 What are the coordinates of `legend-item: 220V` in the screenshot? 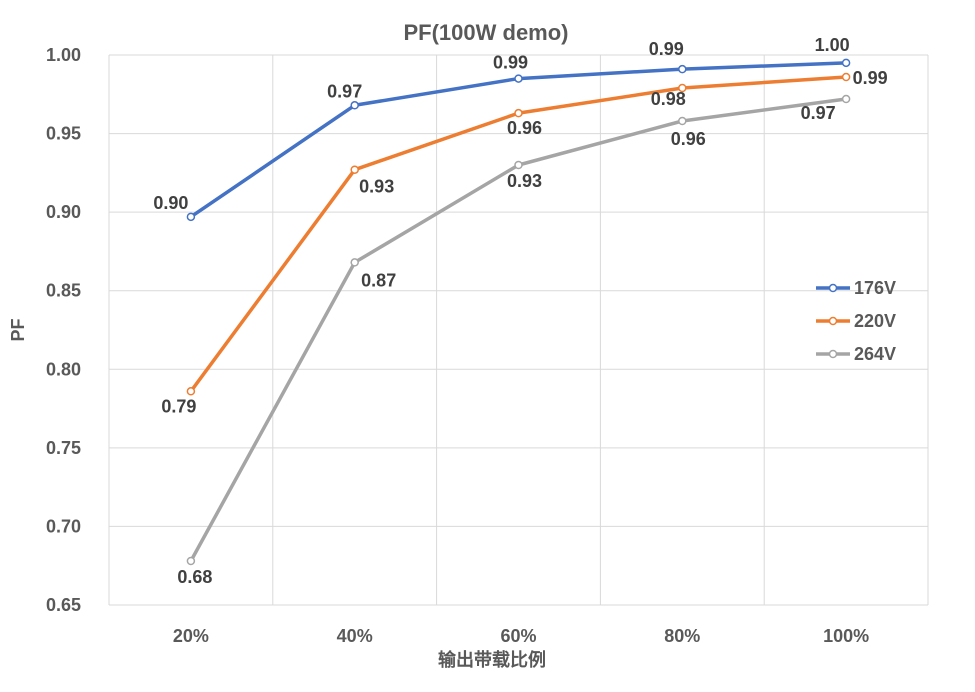 It's located at (856, 321).